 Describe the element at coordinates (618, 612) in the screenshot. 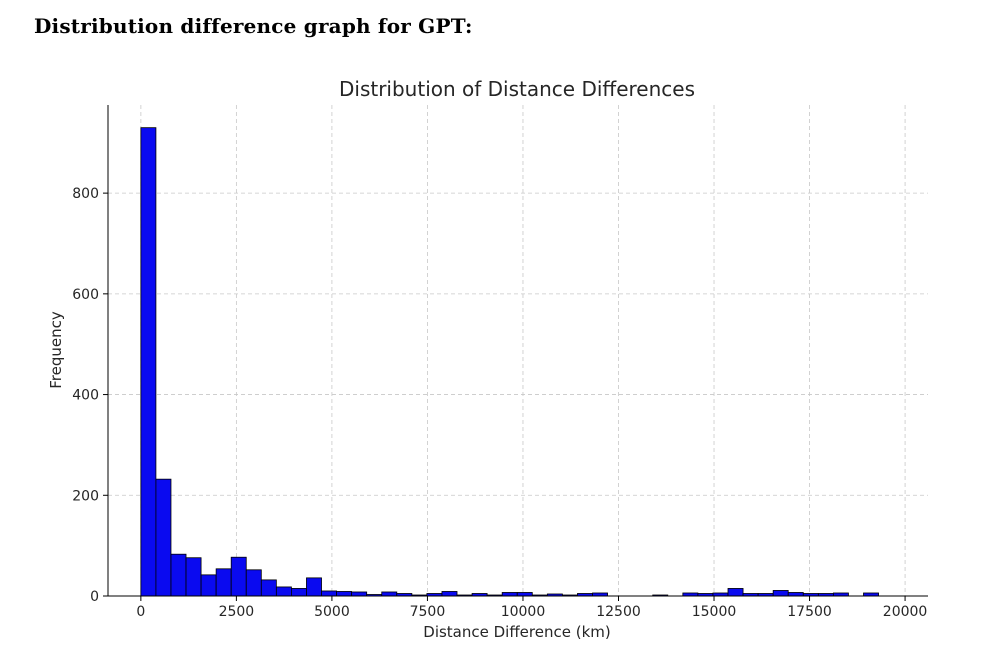

I see `x-tick-label: 12500` at that location.